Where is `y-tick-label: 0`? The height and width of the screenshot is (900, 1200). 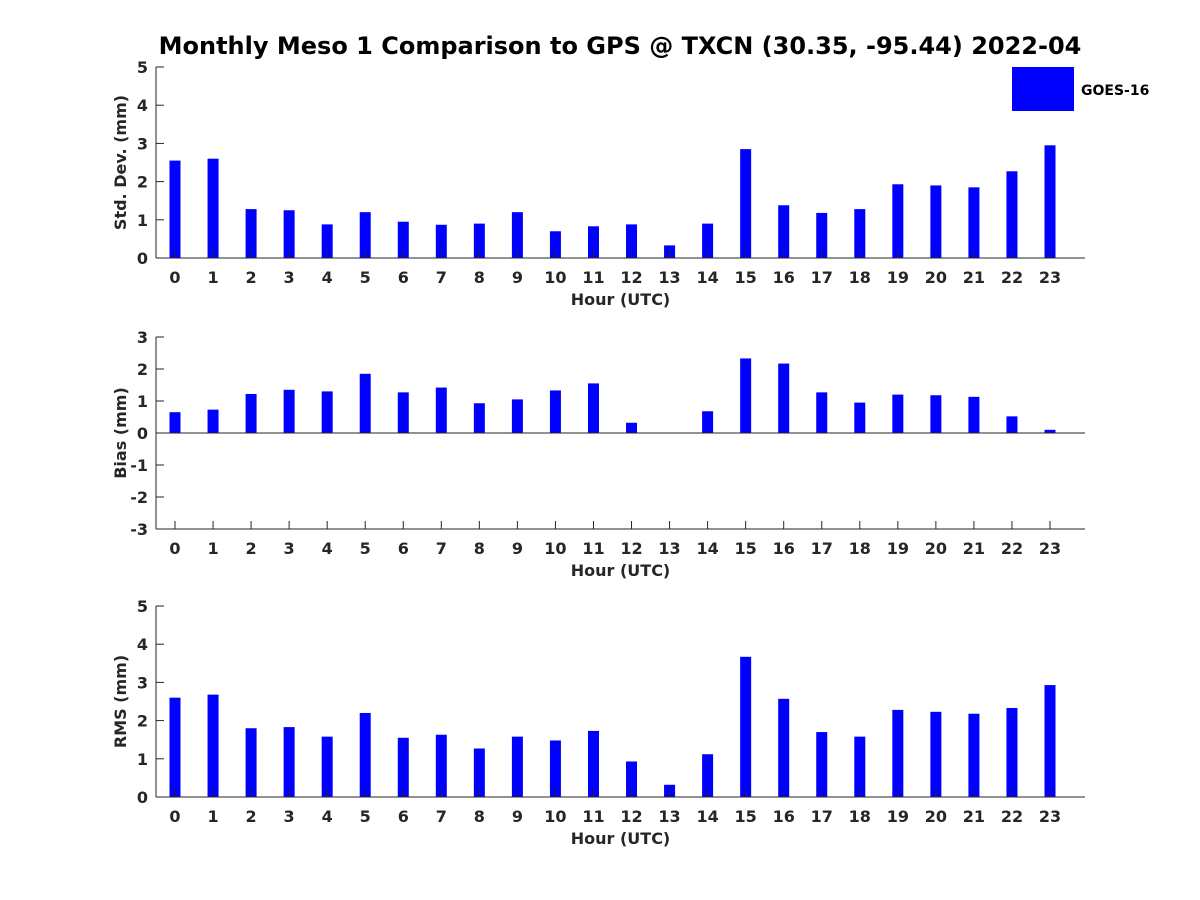 y-tick-label: 0 is located at coordinates (142, 433).